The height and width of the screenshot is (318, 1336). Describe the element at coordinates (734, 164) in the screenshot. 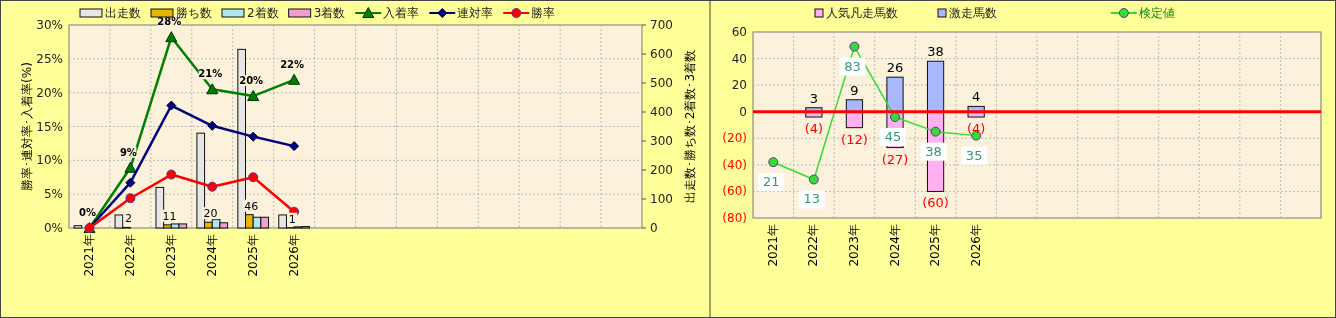

I see `y-tick-label: (40)` at that location.